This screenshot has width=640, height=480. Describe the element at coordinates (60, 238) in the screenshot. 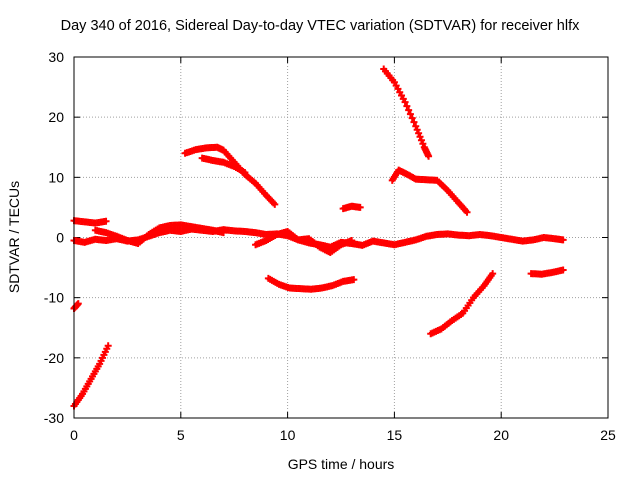

I see `y-tick-label: 0` at that location.